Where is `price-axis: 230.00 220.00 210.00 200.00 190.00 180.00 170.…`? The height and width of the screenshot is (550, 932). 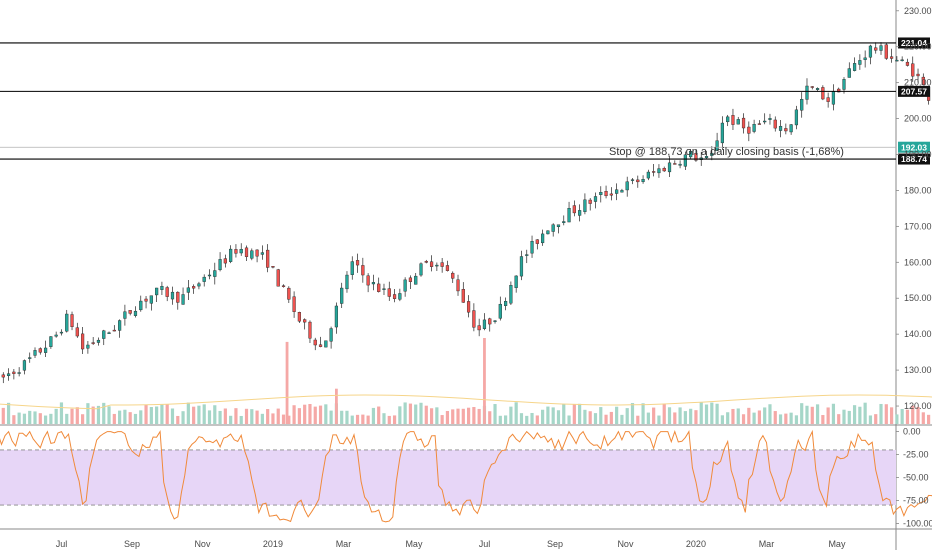
price-axis: 230.00 220.00 210.00 200.00 190.00 180.00 170.… is located at coordinates (914, 208).